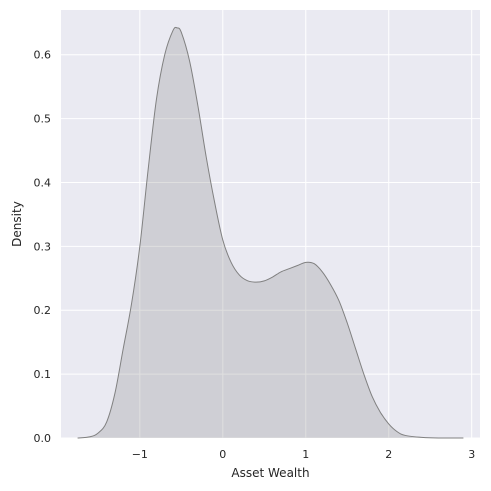 The height and width of the screenshot is (491, 491). I want to click on y-tick-label: 0.6, so click(43, 55).